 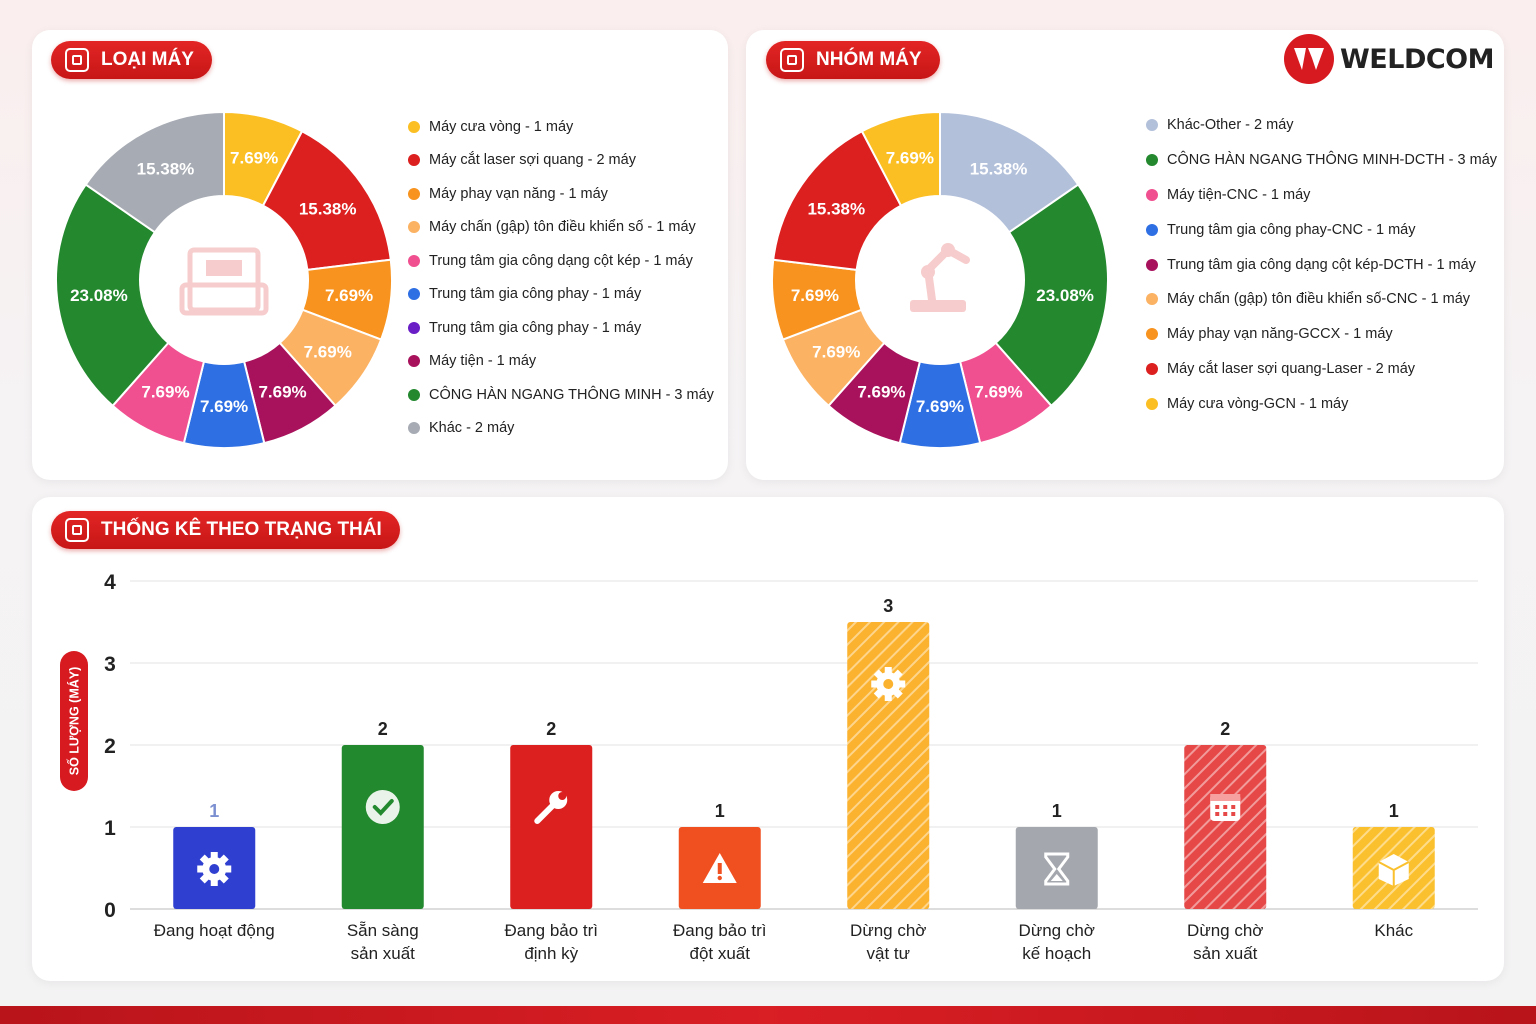 I want to click on x-category-label: Sẵn sàng, so click(x=383, y=930).